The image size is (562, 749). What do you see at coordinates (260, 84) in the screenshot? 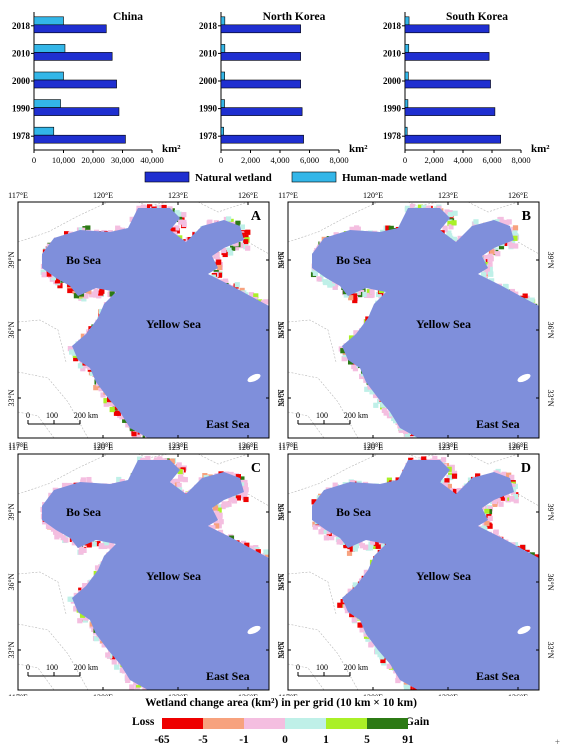
I see `bar-natural` at bounding box center [260, 84].